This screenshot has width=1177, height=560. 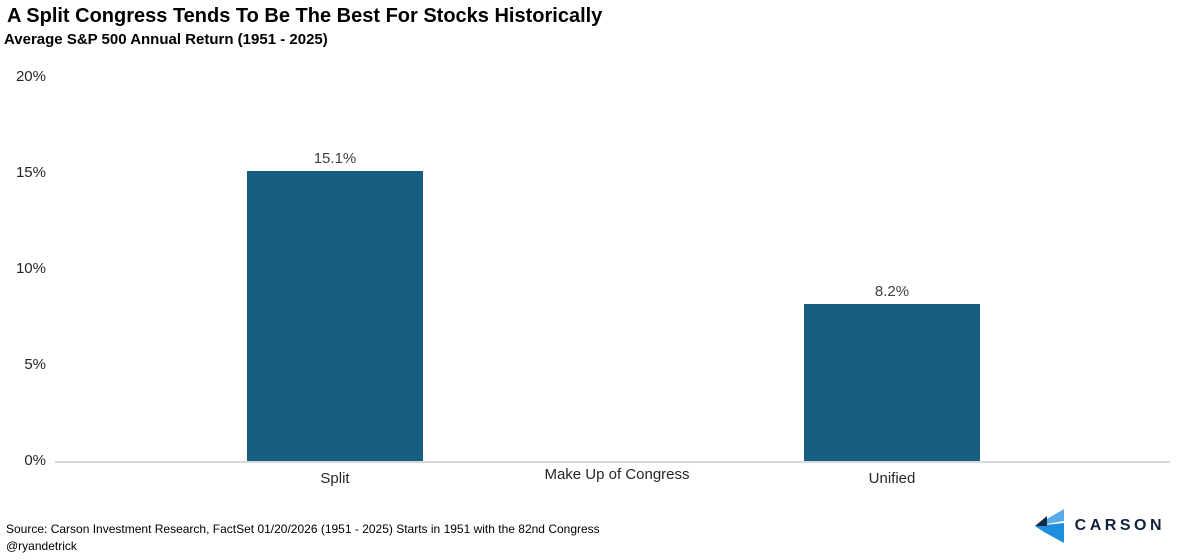 I want to click on y-tick-label: 0%, so click(x=35, y=460).